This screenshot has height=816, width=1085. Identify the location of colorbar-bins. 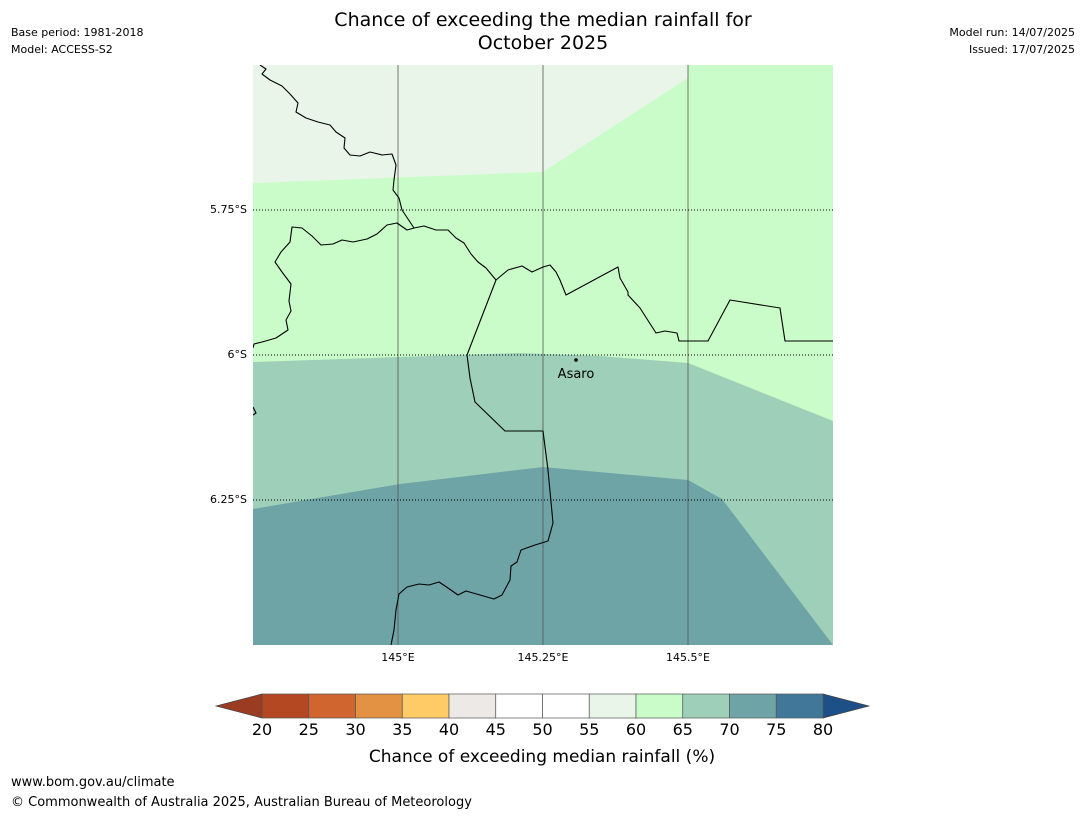
(542, 706).